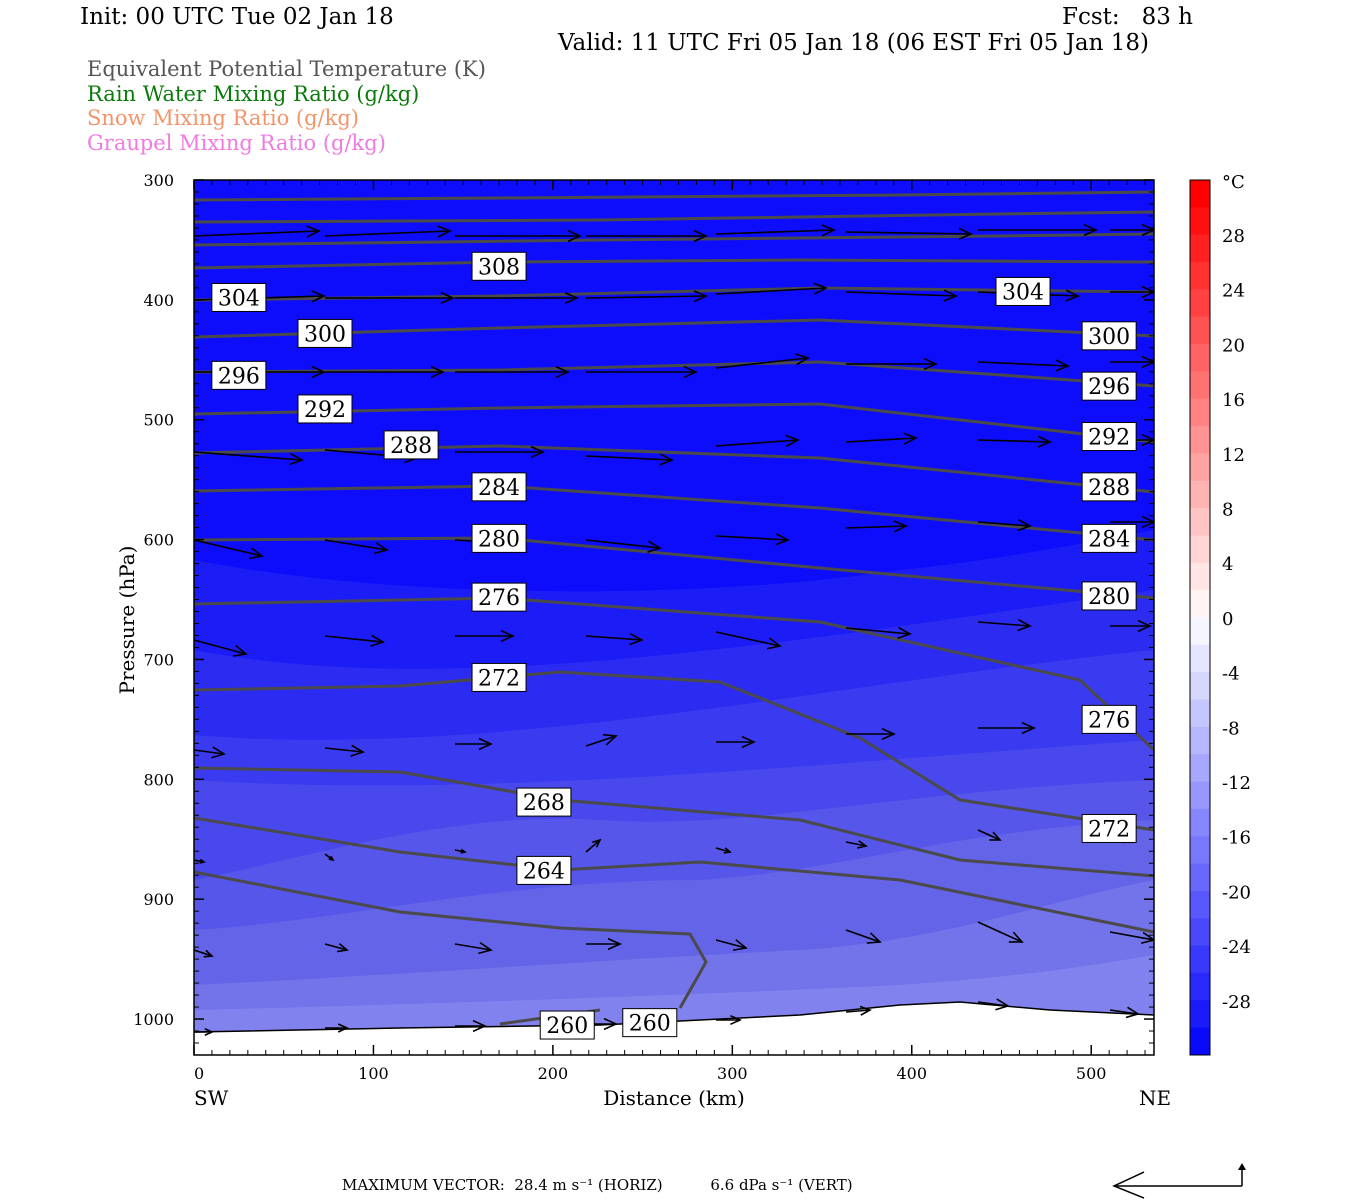  I want to click on legend-label-graupel: Graupel Mixing Ratio (g/kg), so click(236, 143).